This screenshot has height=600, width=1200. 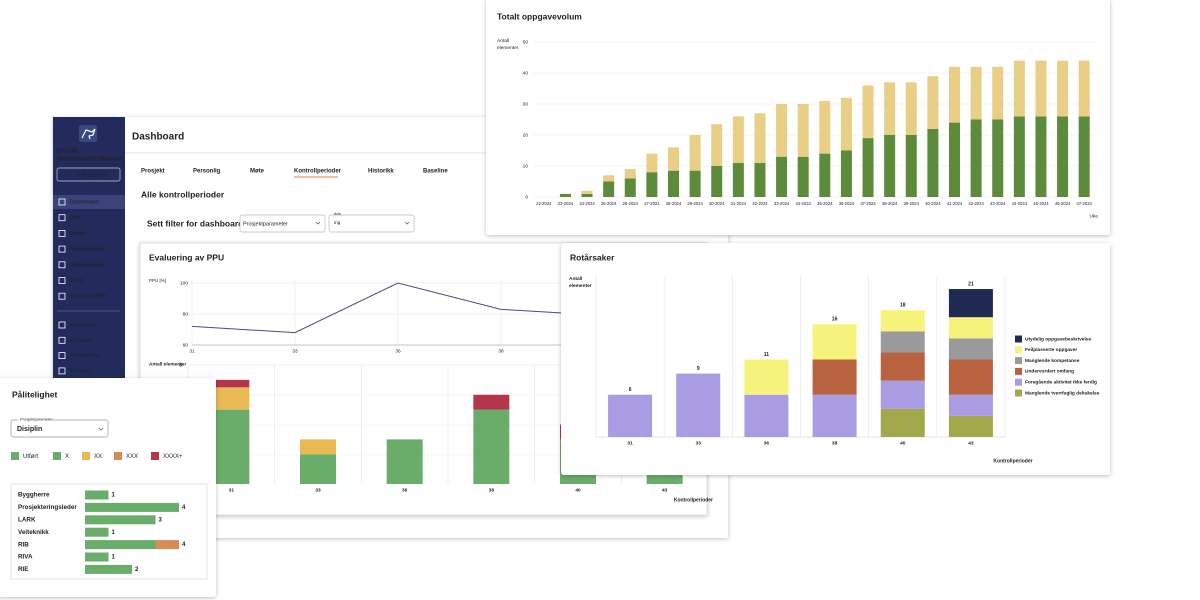 I want to click on total-label: 18, so click(x=903, y=306).